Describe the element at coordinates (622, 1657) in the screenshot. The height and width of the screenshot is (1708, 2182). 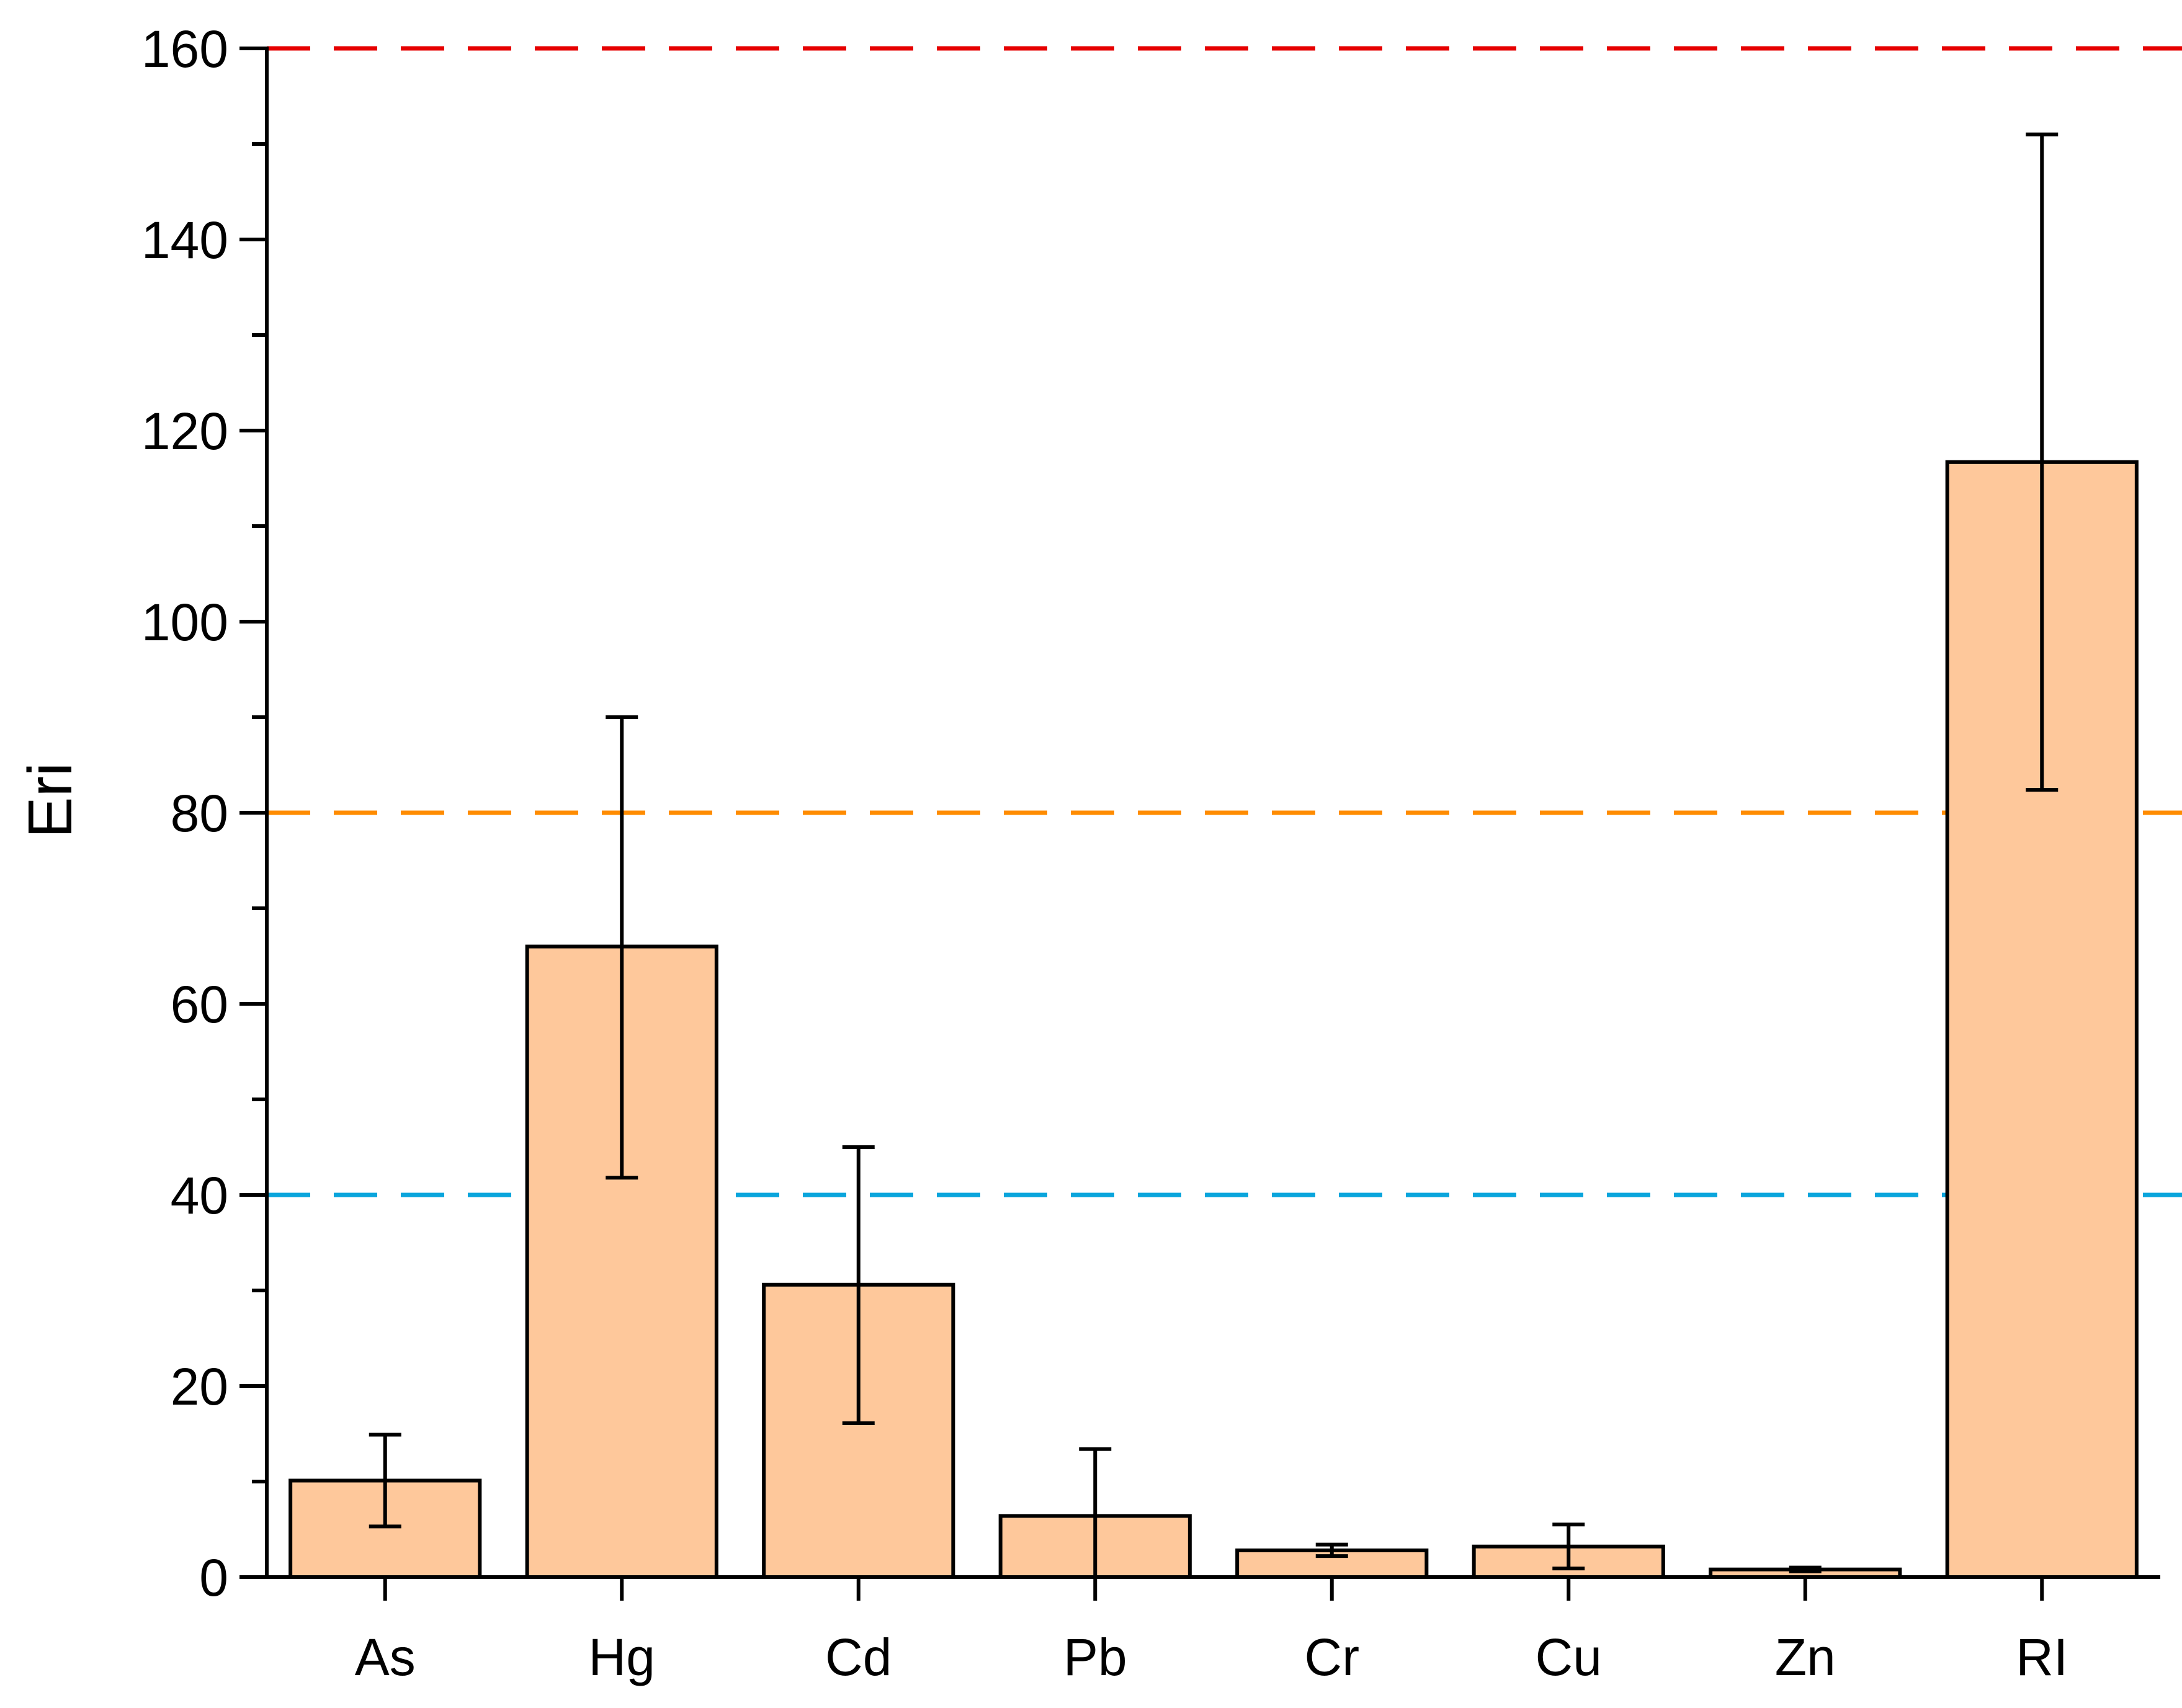
I see `x-tick-label-hg: Hg` at that location.